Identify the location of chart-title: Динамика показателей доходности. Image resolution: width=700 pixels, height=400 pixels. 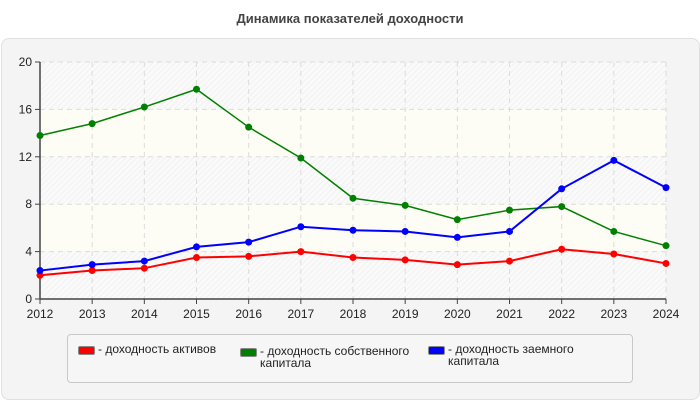
(350, 18).